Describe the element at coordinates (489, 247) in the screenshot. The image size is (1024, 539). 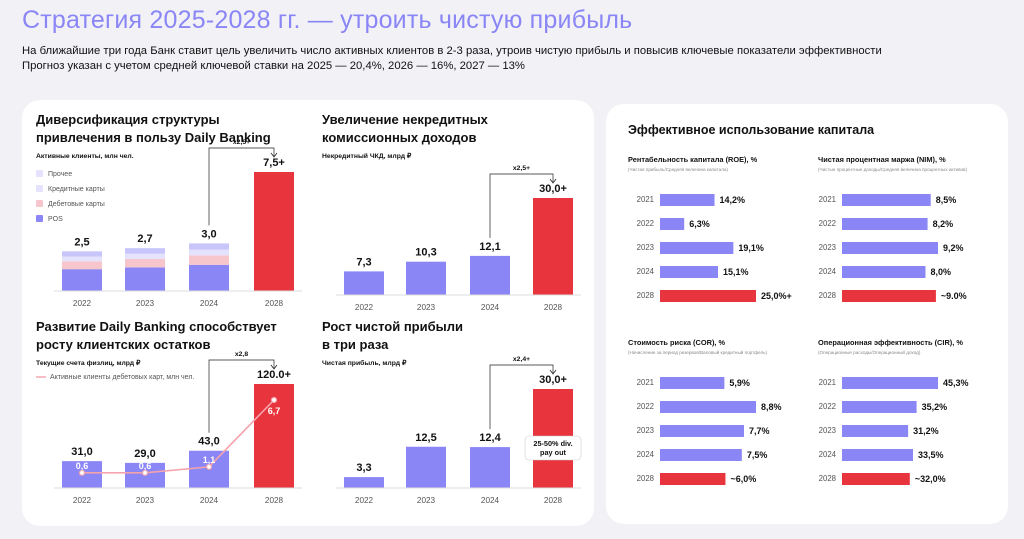
I see `chart2-value-label: 12,1` at that location.